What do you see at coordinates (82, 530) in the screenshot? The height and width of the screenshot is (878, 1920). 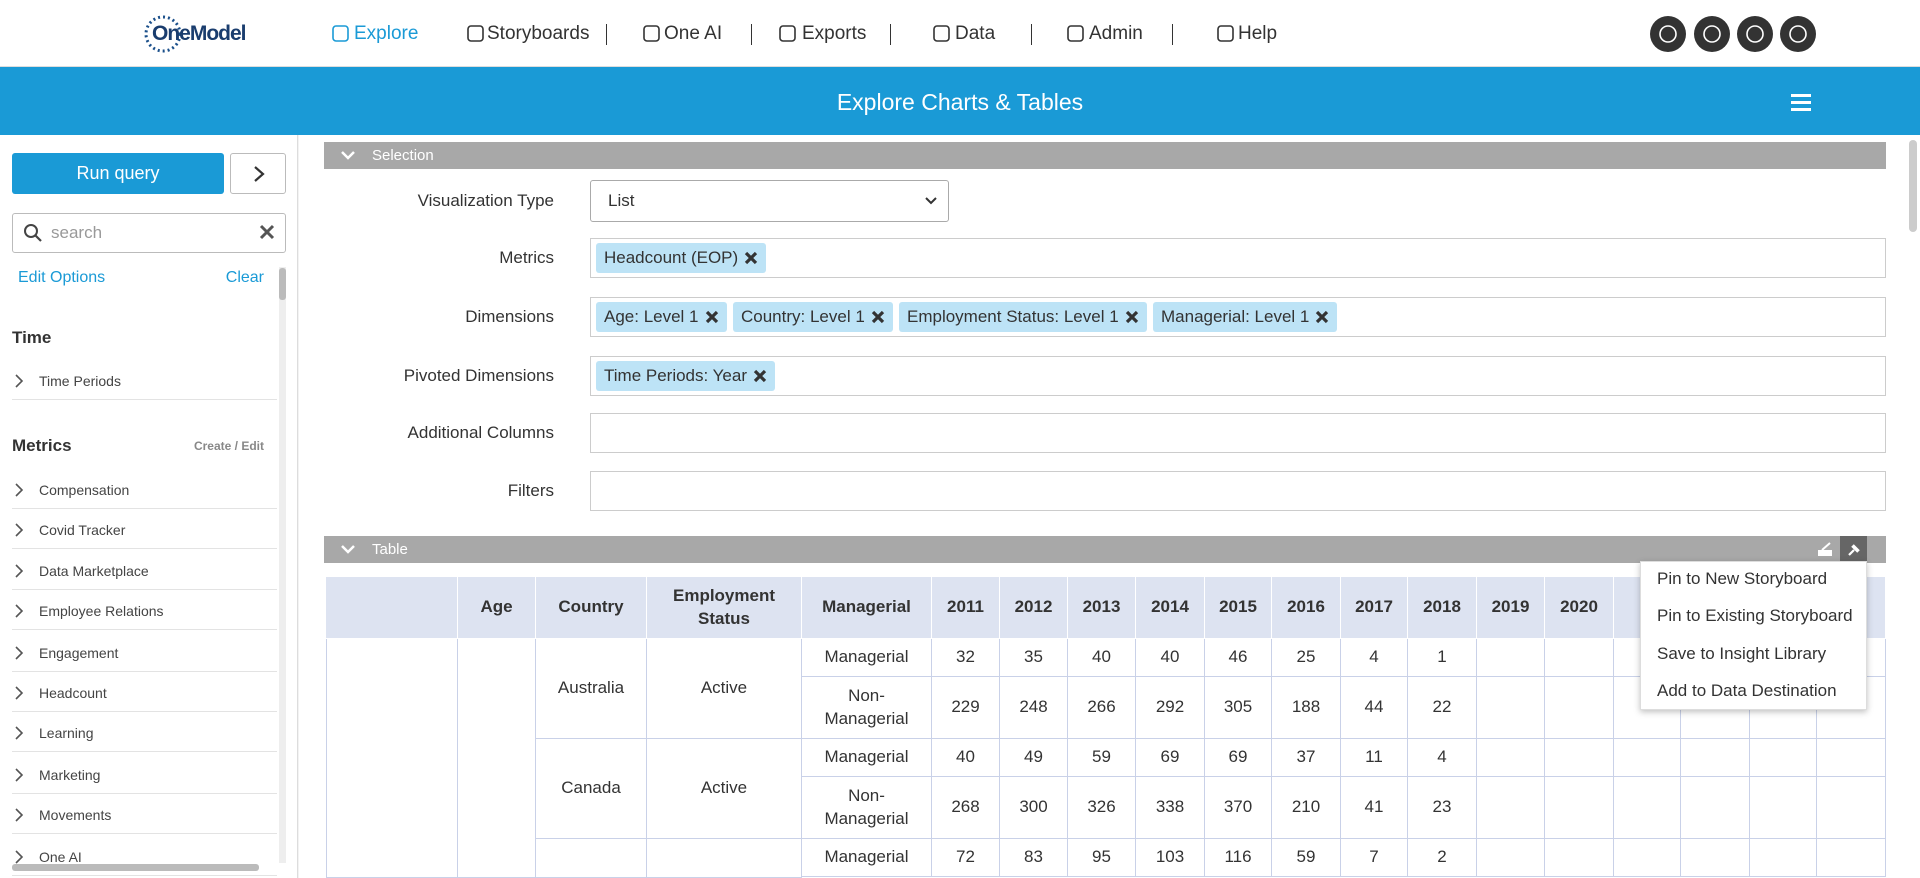 I see `sidebar-item: Covid Tracker` at bounding box center [82, 530].